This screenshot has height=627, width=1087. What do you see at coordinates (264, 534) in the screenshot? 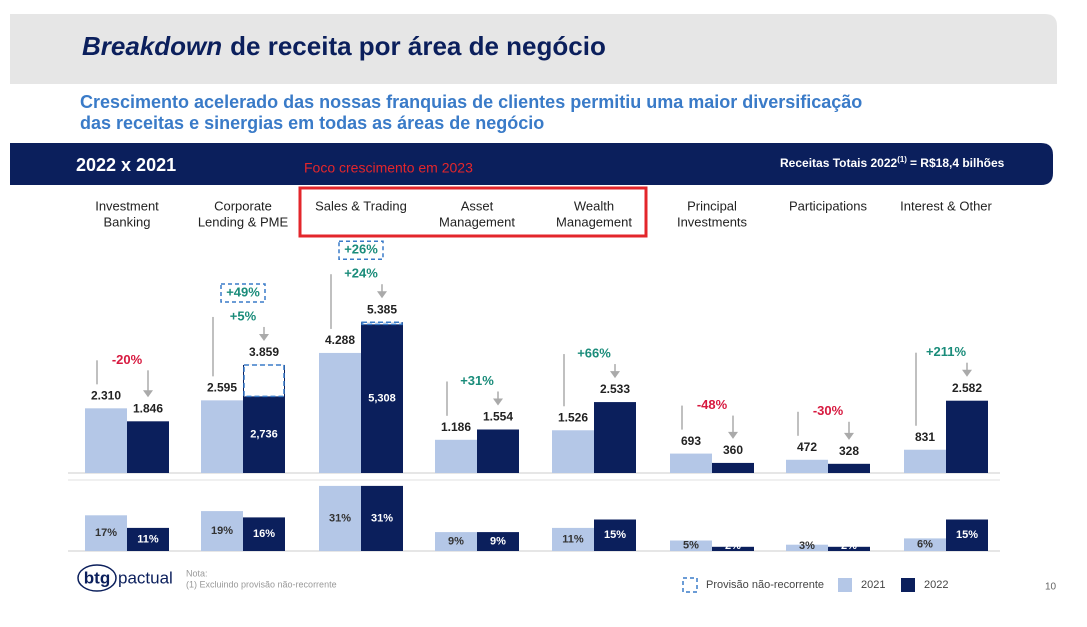
I see `share-label: 16%` at bounding box center [264, 534].